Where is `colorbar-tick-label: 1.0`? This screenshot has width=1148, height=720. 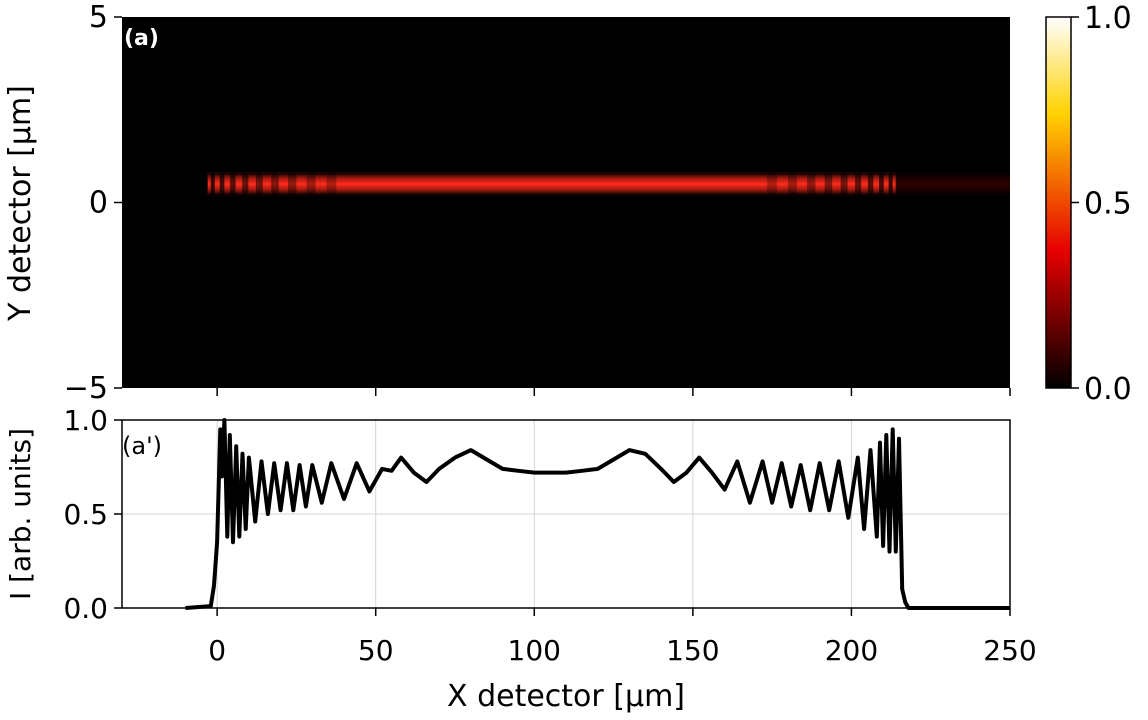
colorbar-tick-label: 1.0 is located at coordinates (1108, 18).